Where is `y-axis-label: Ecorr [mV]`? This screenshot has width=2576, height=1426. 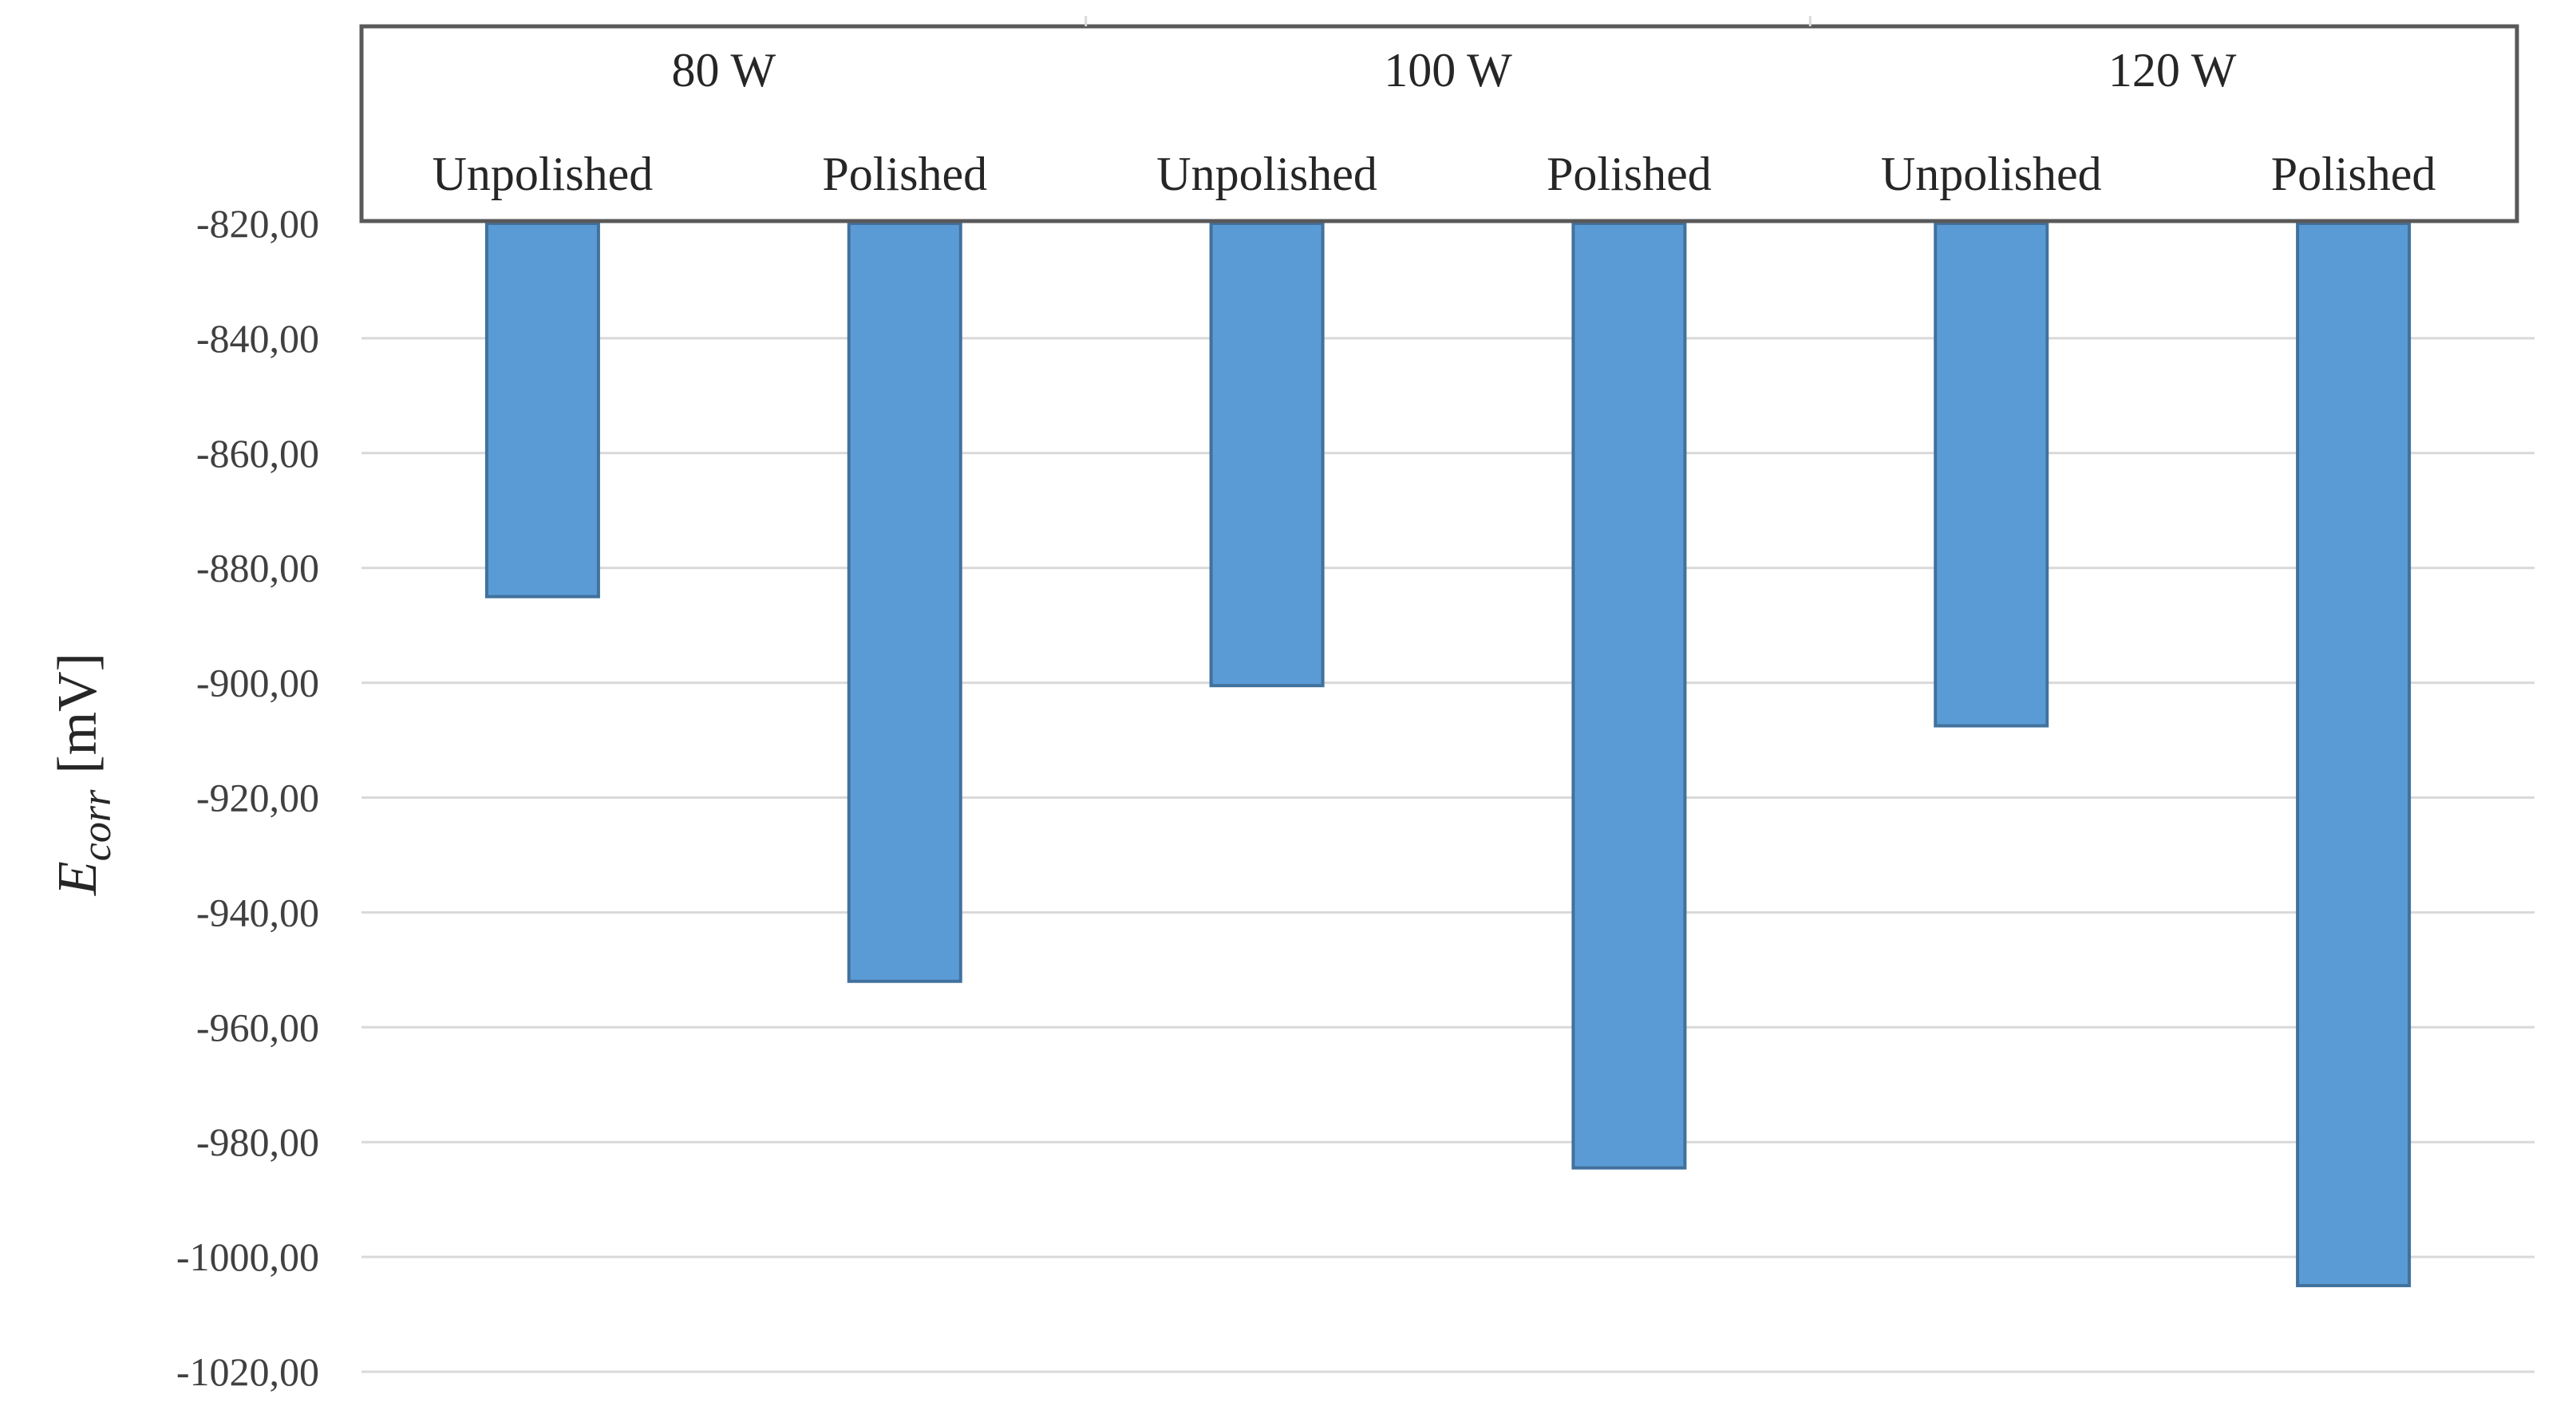
y-axis-label: Ecorr [mV] is located at coordinates (83, 774).